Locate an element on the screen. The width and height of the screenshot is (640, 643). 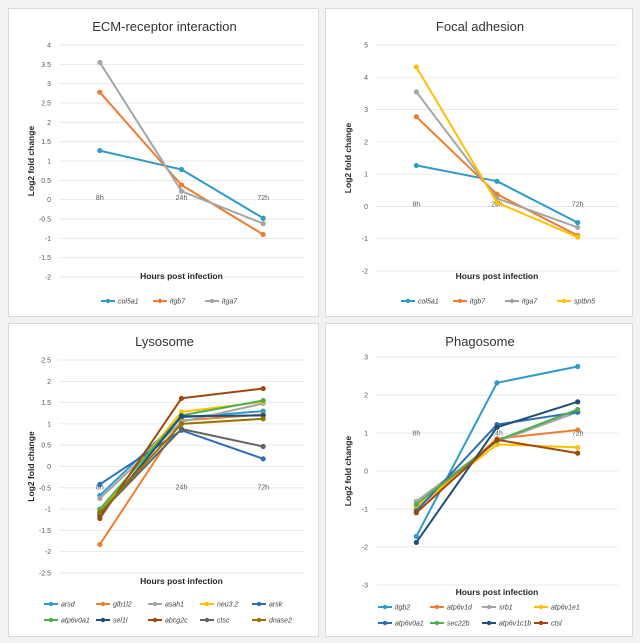
chart2-y-axis-title: Log2 fold change is located at coordinates (31, 466).